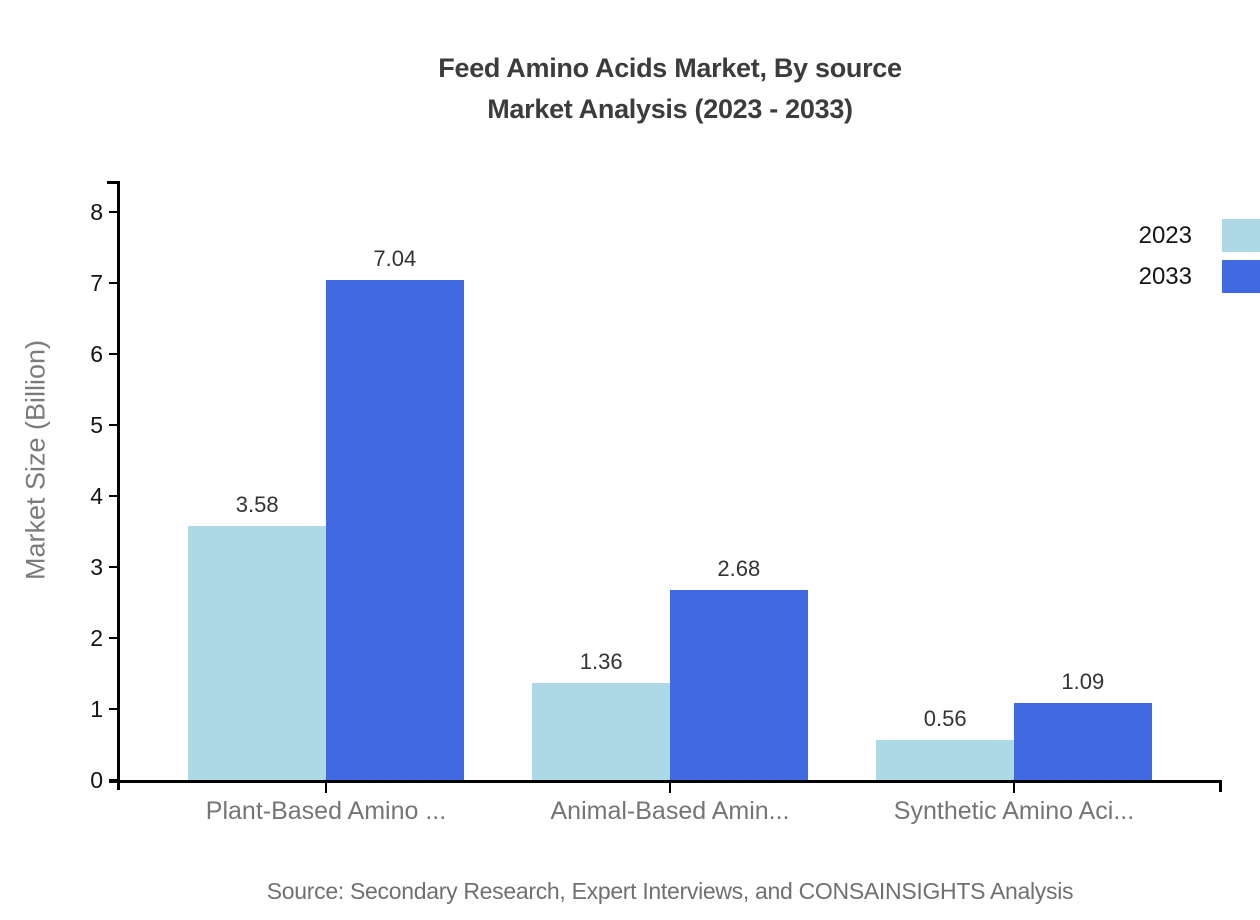 The height and width of the screenshot is (920, 1260). I want to click on legend-swatch-2033, so click(1241, 276).